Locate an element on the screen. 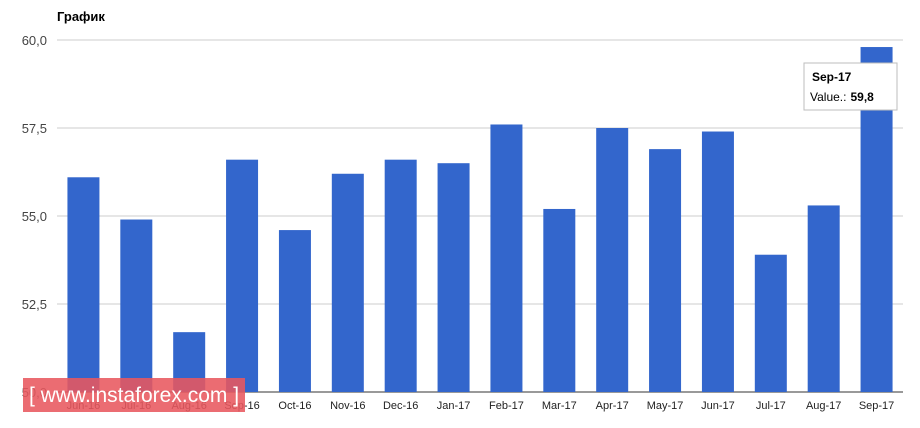 This screenshot has width=920, height=428. x-tick-label: Jan-17 is located at coordinates (454, 406).